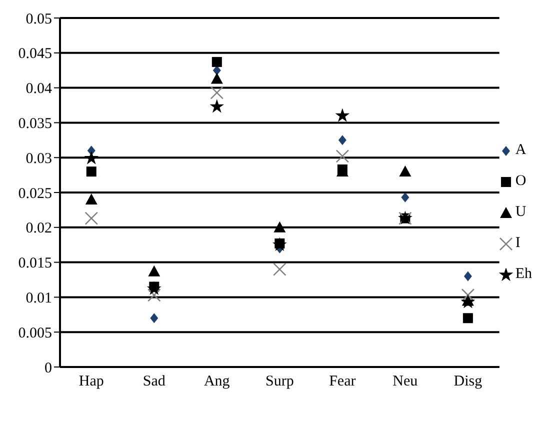 The image size is (550, 425). I want to click on x-tick-label: Ang, so click(217, 382).